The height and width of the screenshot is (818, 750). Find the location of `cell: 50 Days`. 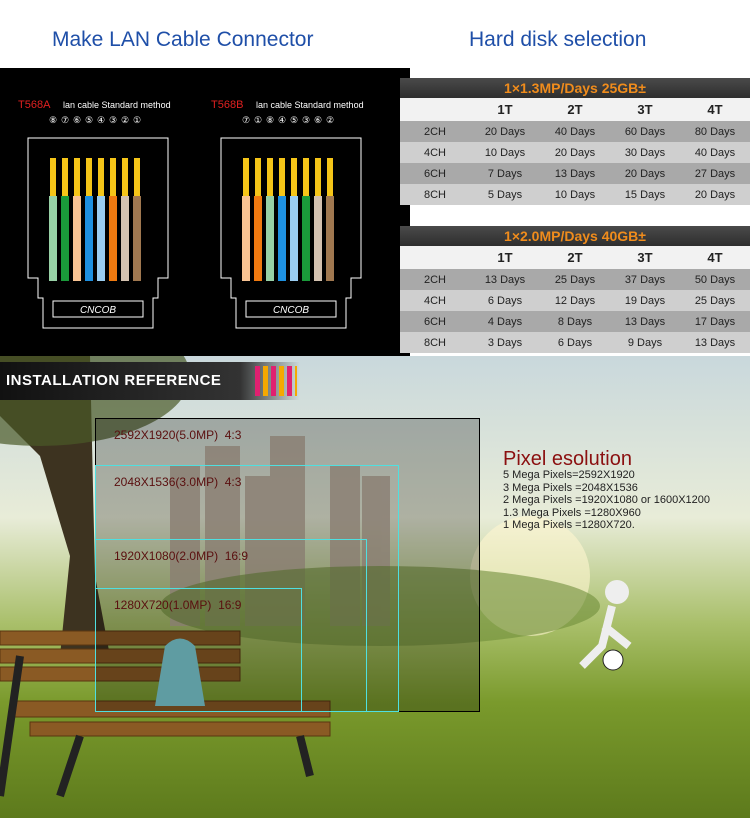

cell: 50 Days is located at coordinates (715, 279).